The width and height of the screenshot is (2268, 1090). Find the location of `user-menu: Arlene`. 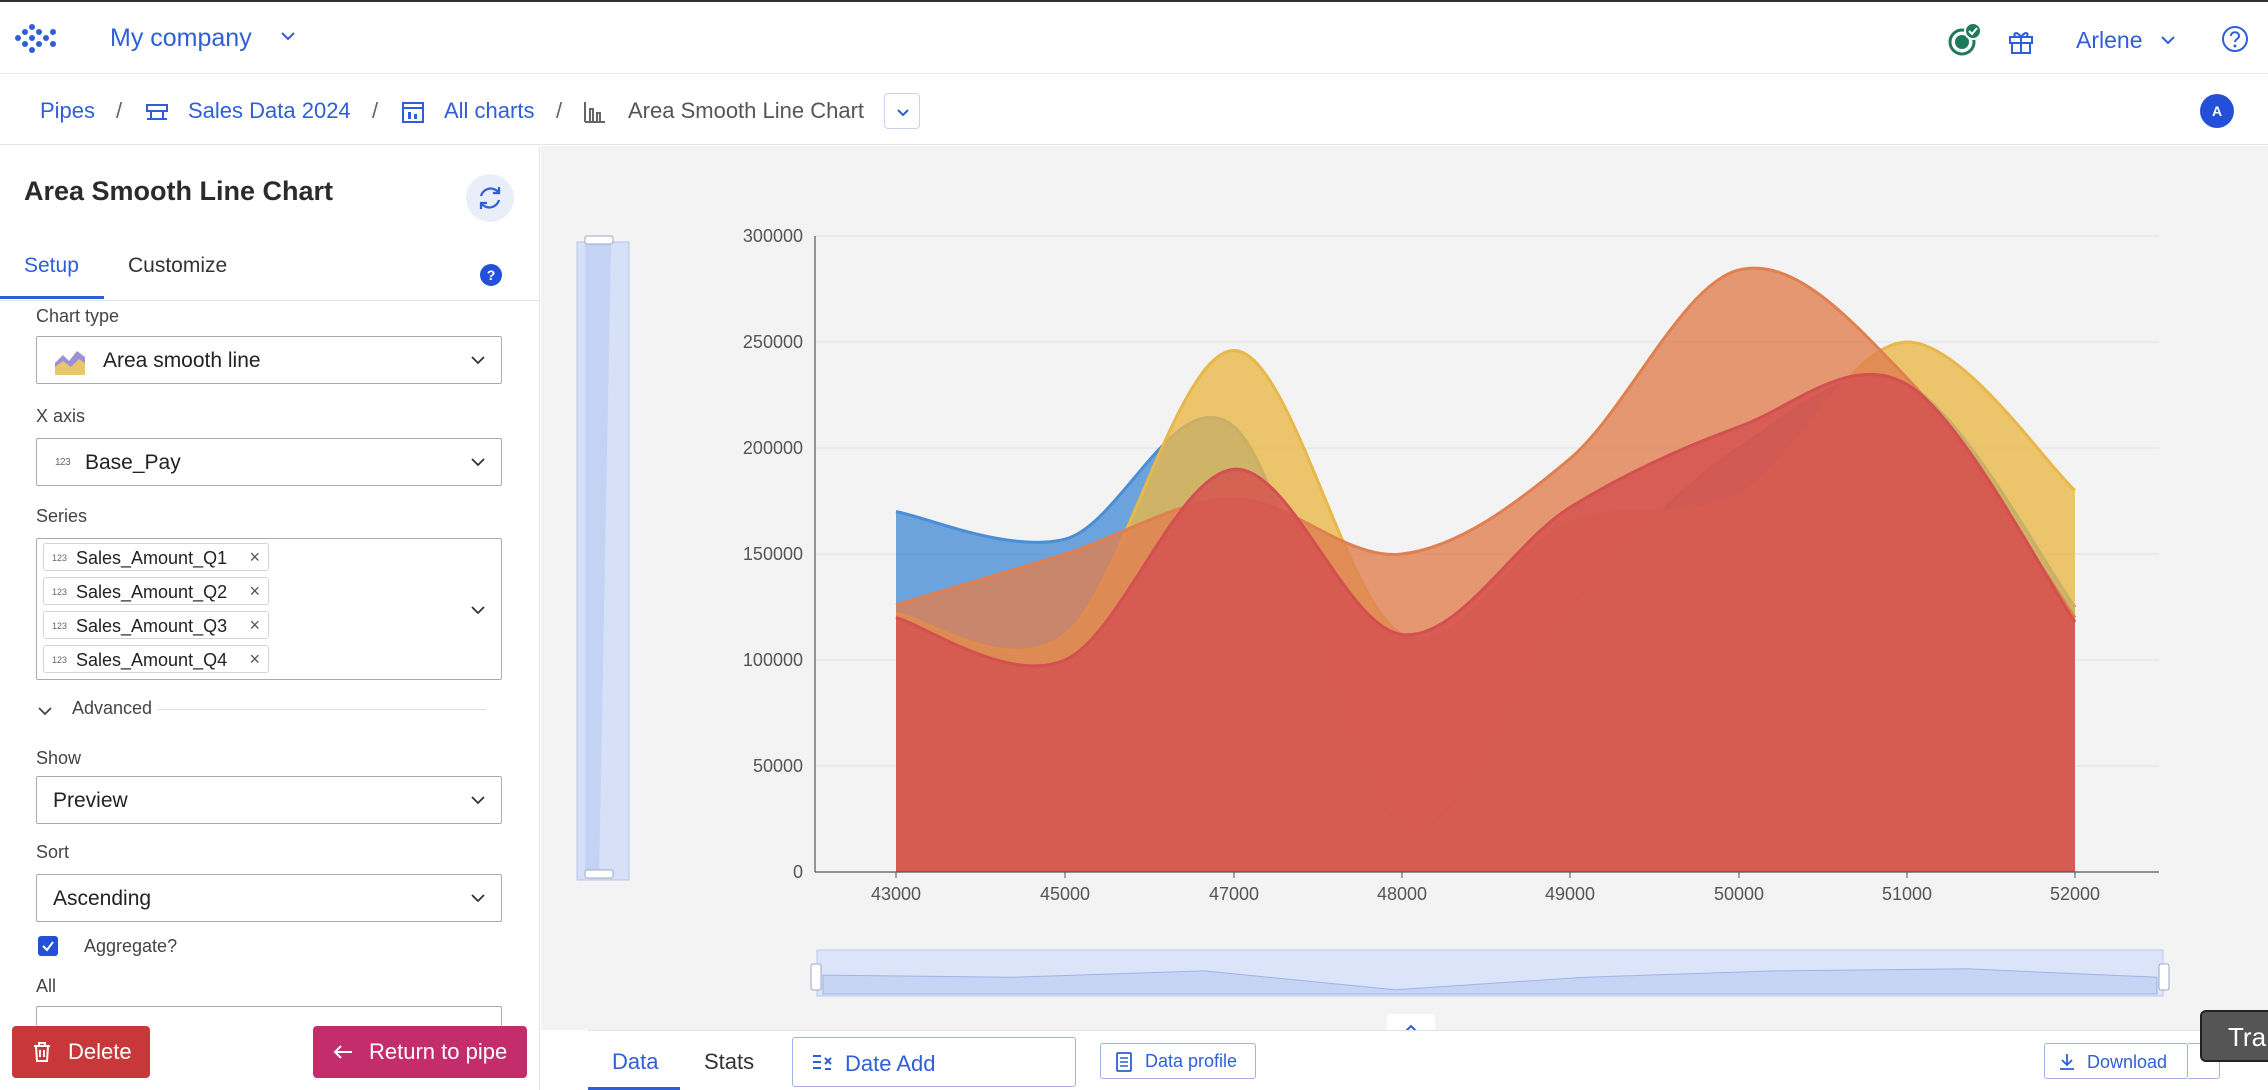

user-menu: Arlene is located at coordinates (2109, 40).